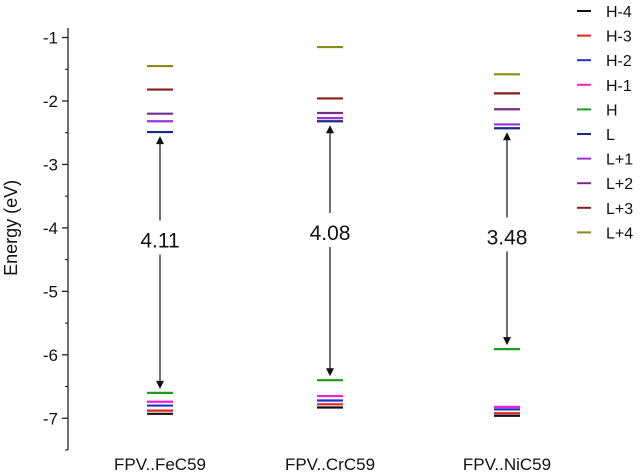 The image size is (644, 473). I want to click on legend-label: H-1, so click(619, 86).